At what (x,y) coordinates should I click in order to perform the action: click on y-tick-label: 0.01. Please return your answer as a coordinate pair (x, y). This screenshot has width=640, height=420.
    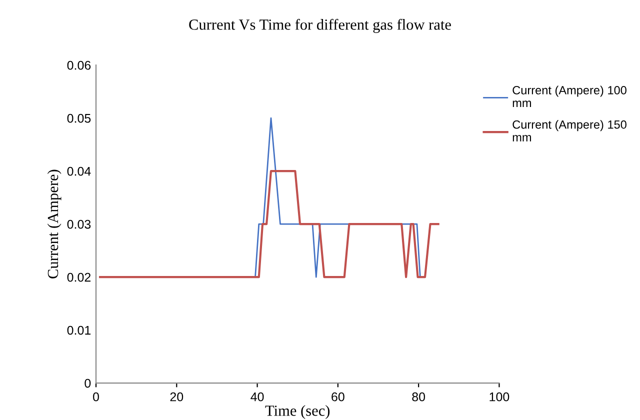
    Looking at the image, I should click on (79, 330).